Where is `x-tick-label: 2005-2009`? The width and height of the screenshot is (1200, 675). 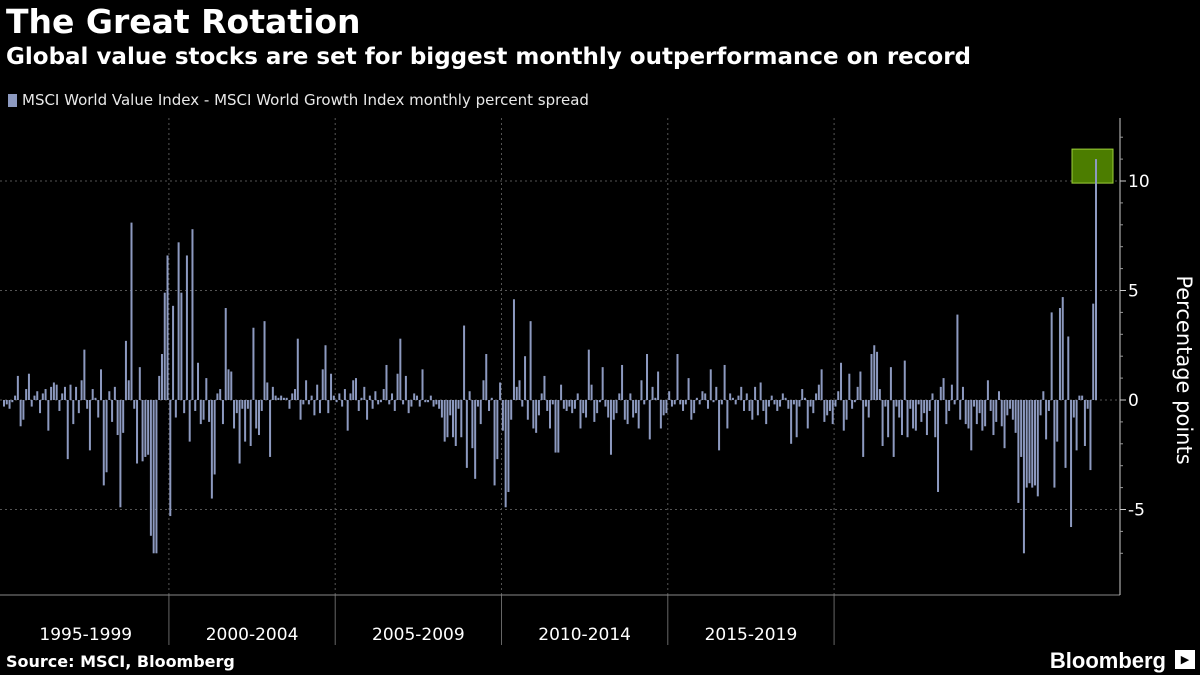 x-tick-label: 2005-2009 is located at coordinates (418, 635).